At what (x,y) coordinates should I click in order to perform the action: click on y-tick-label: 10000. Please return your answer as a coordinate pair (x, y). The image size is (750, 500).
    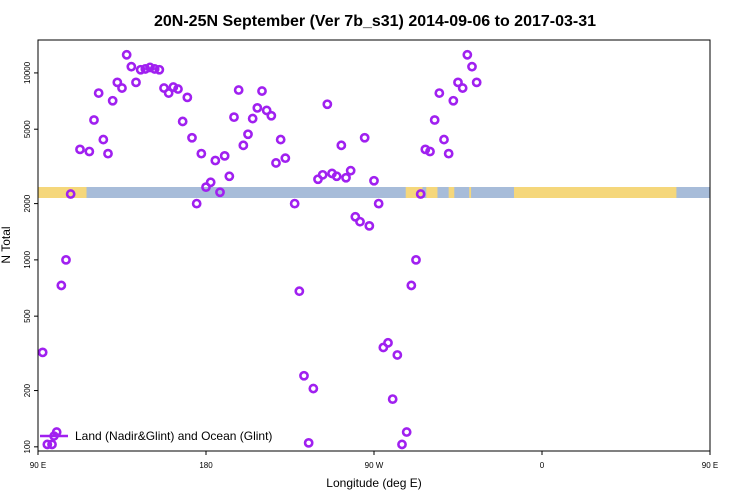
    Looking at the image, I should click on (27, 72).